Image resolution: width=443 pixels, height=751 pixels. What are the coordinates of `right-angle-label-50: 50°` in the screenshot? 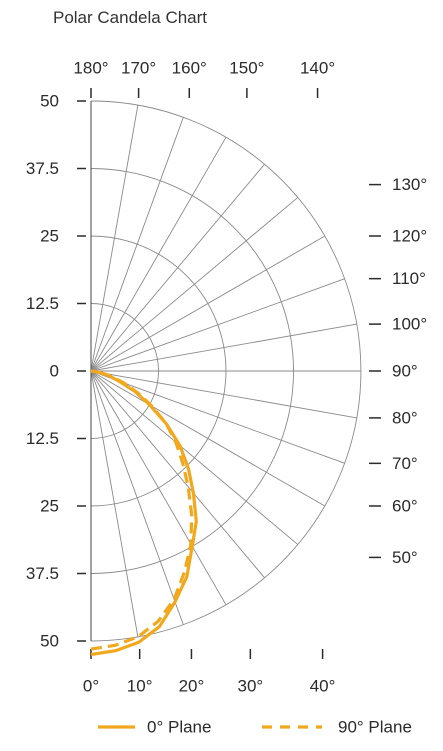 It's located at (405, 557).